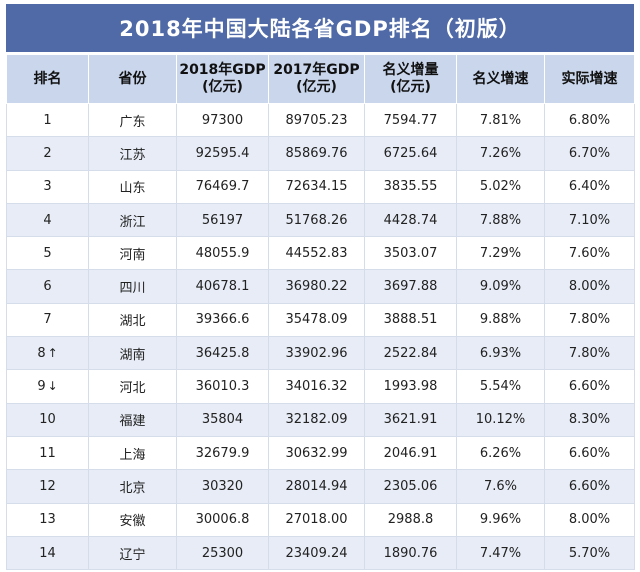 The width and height of the screenshot is (640, 572). Describe the element at coordinates (47, 120) in the screenshot. I see `rank-cell: 1` at that location.